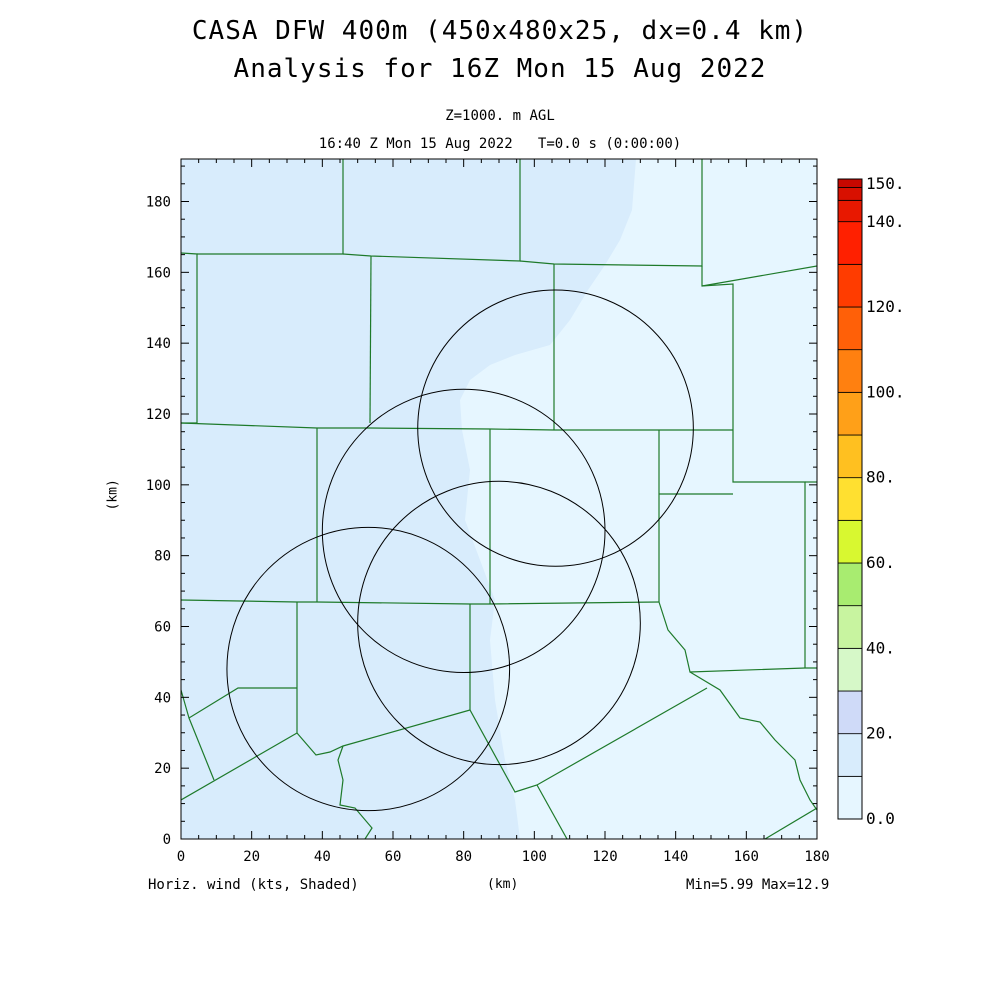 The height and width of the screenshot is (1000, 1000). I want to click on x-tick-label: 60, so click(393, 857).